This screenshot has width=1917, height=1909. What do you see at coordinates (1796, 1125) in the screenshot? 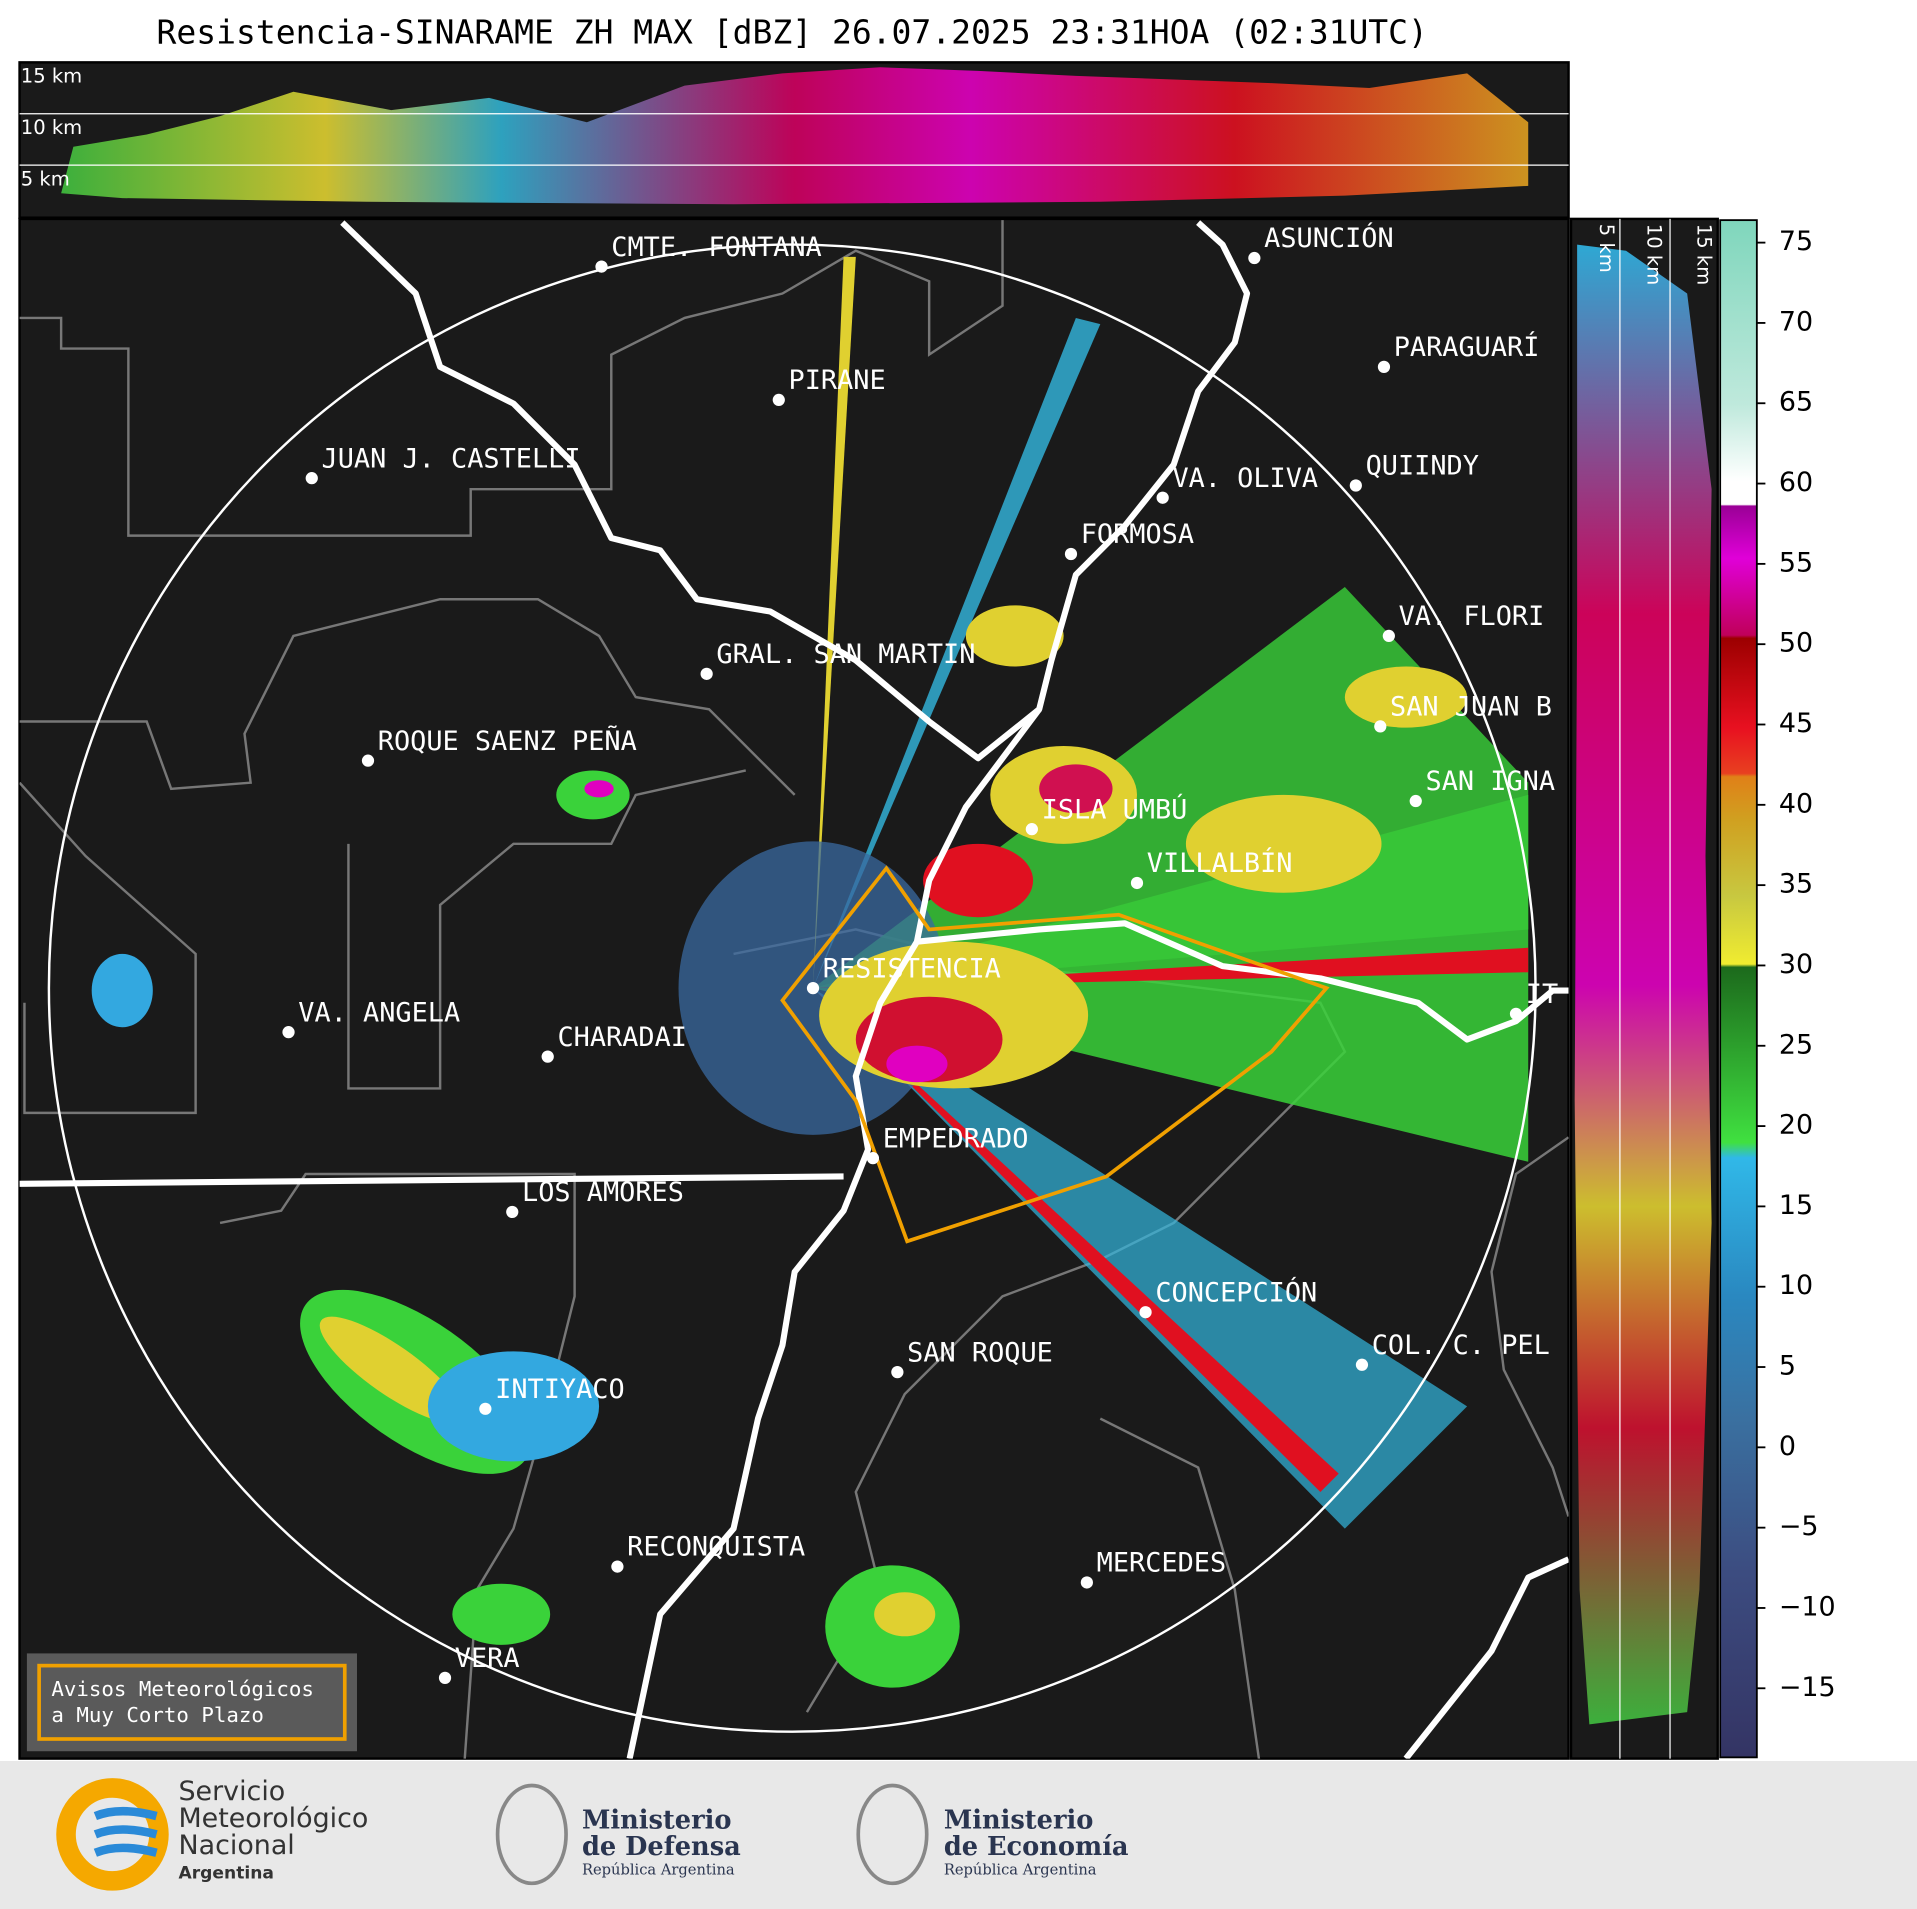
I see `colorbar-tick-label: 20` at bounding box center [1796, 1125].